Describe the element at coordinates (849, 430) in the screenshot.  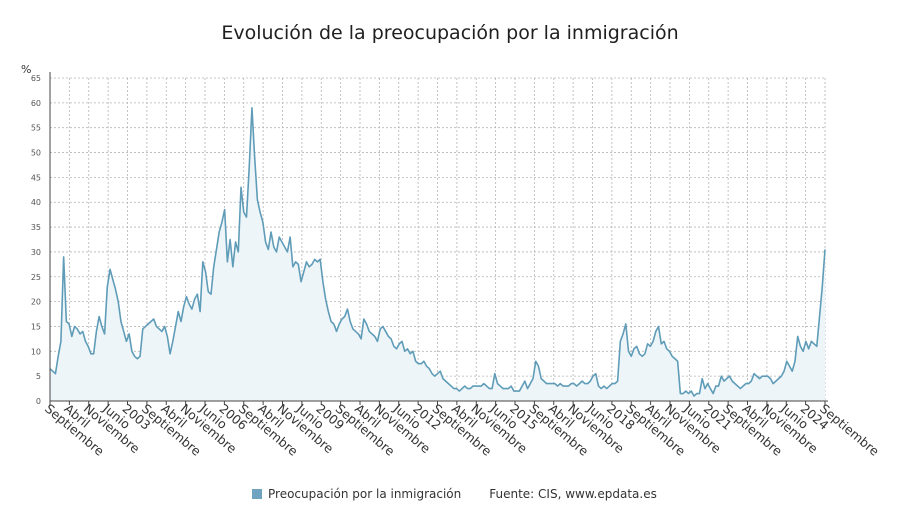
I see `x-tick-label: Septiembre` at that location.